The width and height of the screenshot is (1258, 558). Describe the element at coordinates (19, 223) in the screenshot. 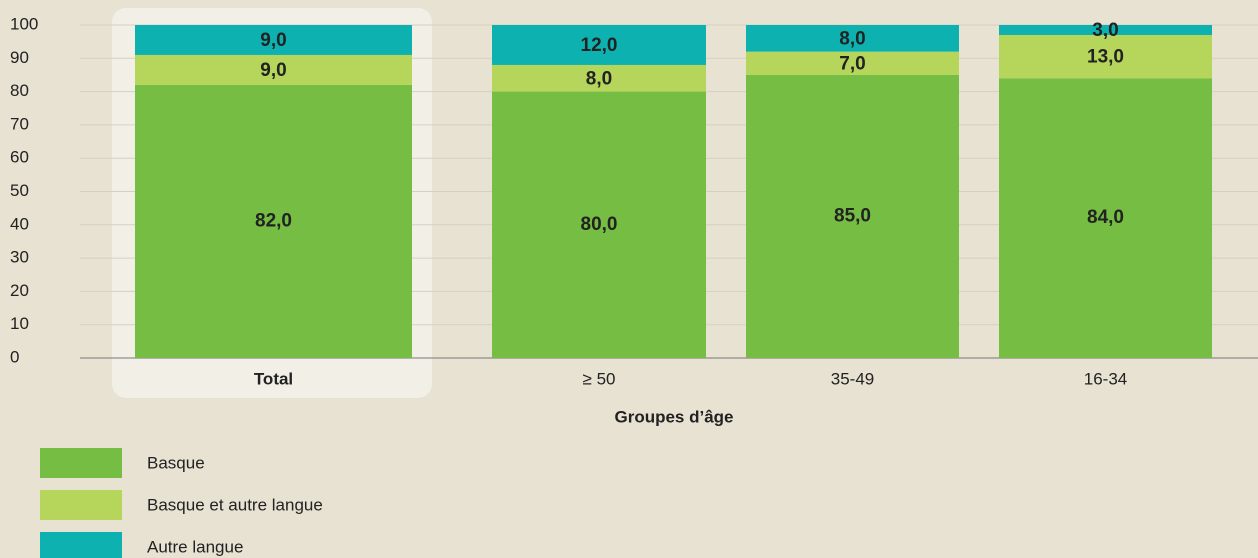

I see `y-tick-label: 40` at that location.